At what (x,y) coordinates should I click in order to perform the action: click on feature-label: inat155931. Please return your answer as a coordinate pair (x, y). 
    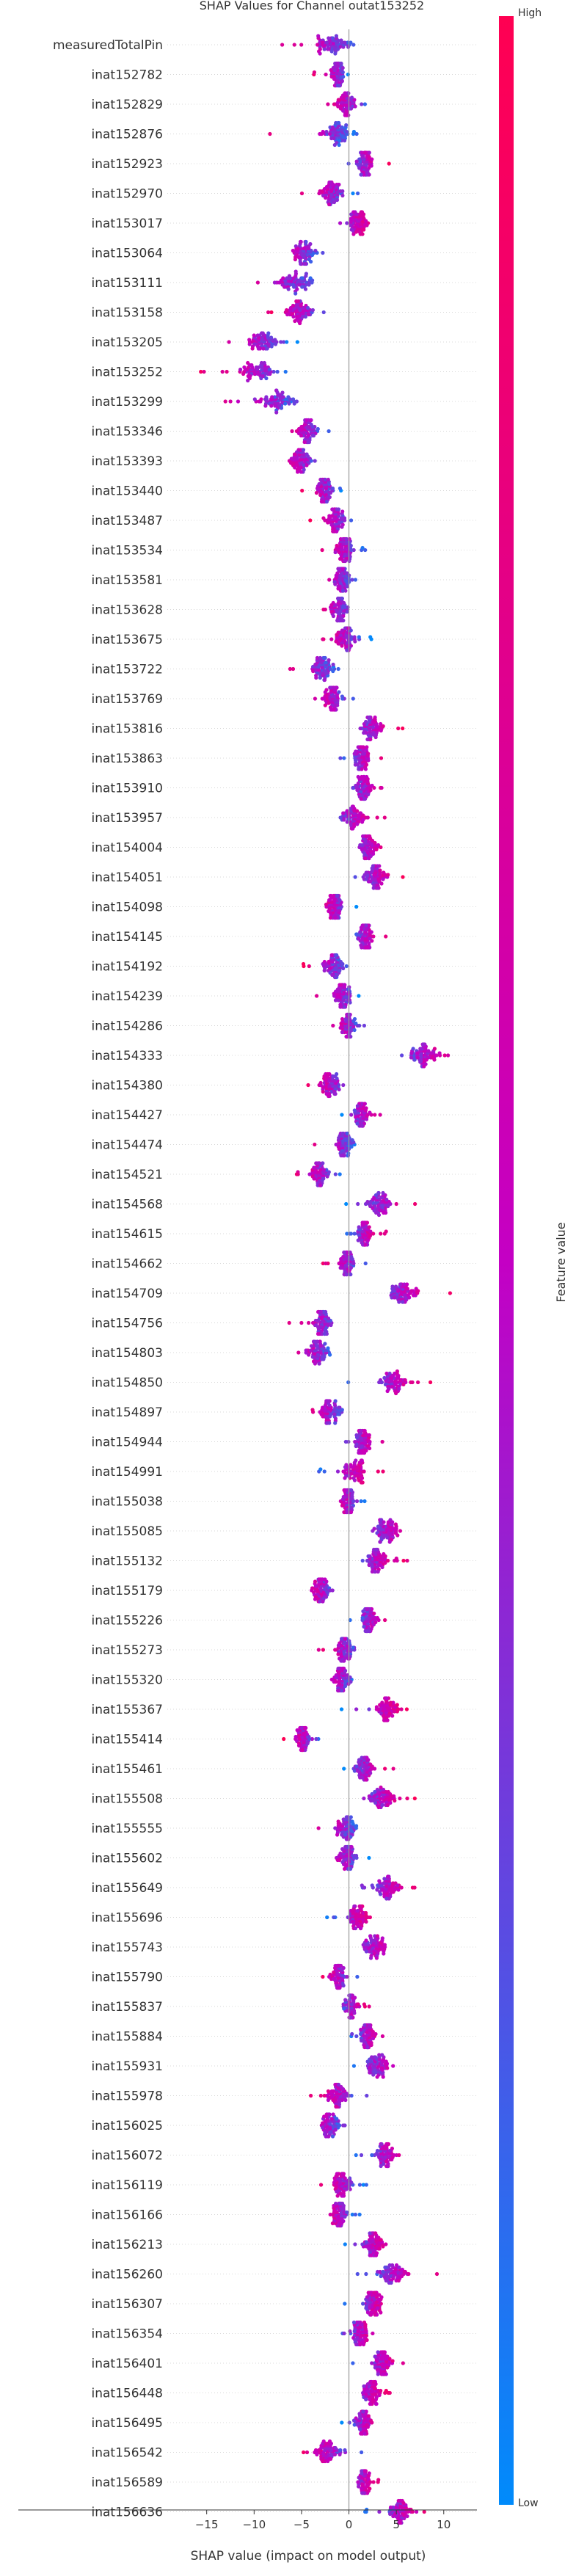
    Looking at the image, I should click on (127, 2066).